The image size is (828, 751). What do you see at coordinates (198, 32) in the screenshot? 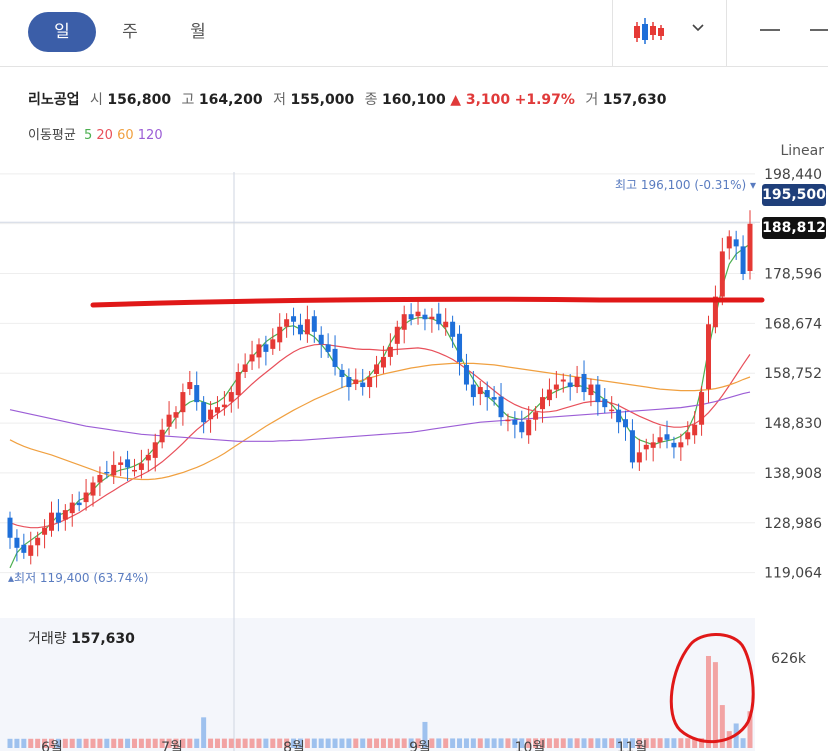
I see `tab-monthly: 월` at bounding box center [198, 32].